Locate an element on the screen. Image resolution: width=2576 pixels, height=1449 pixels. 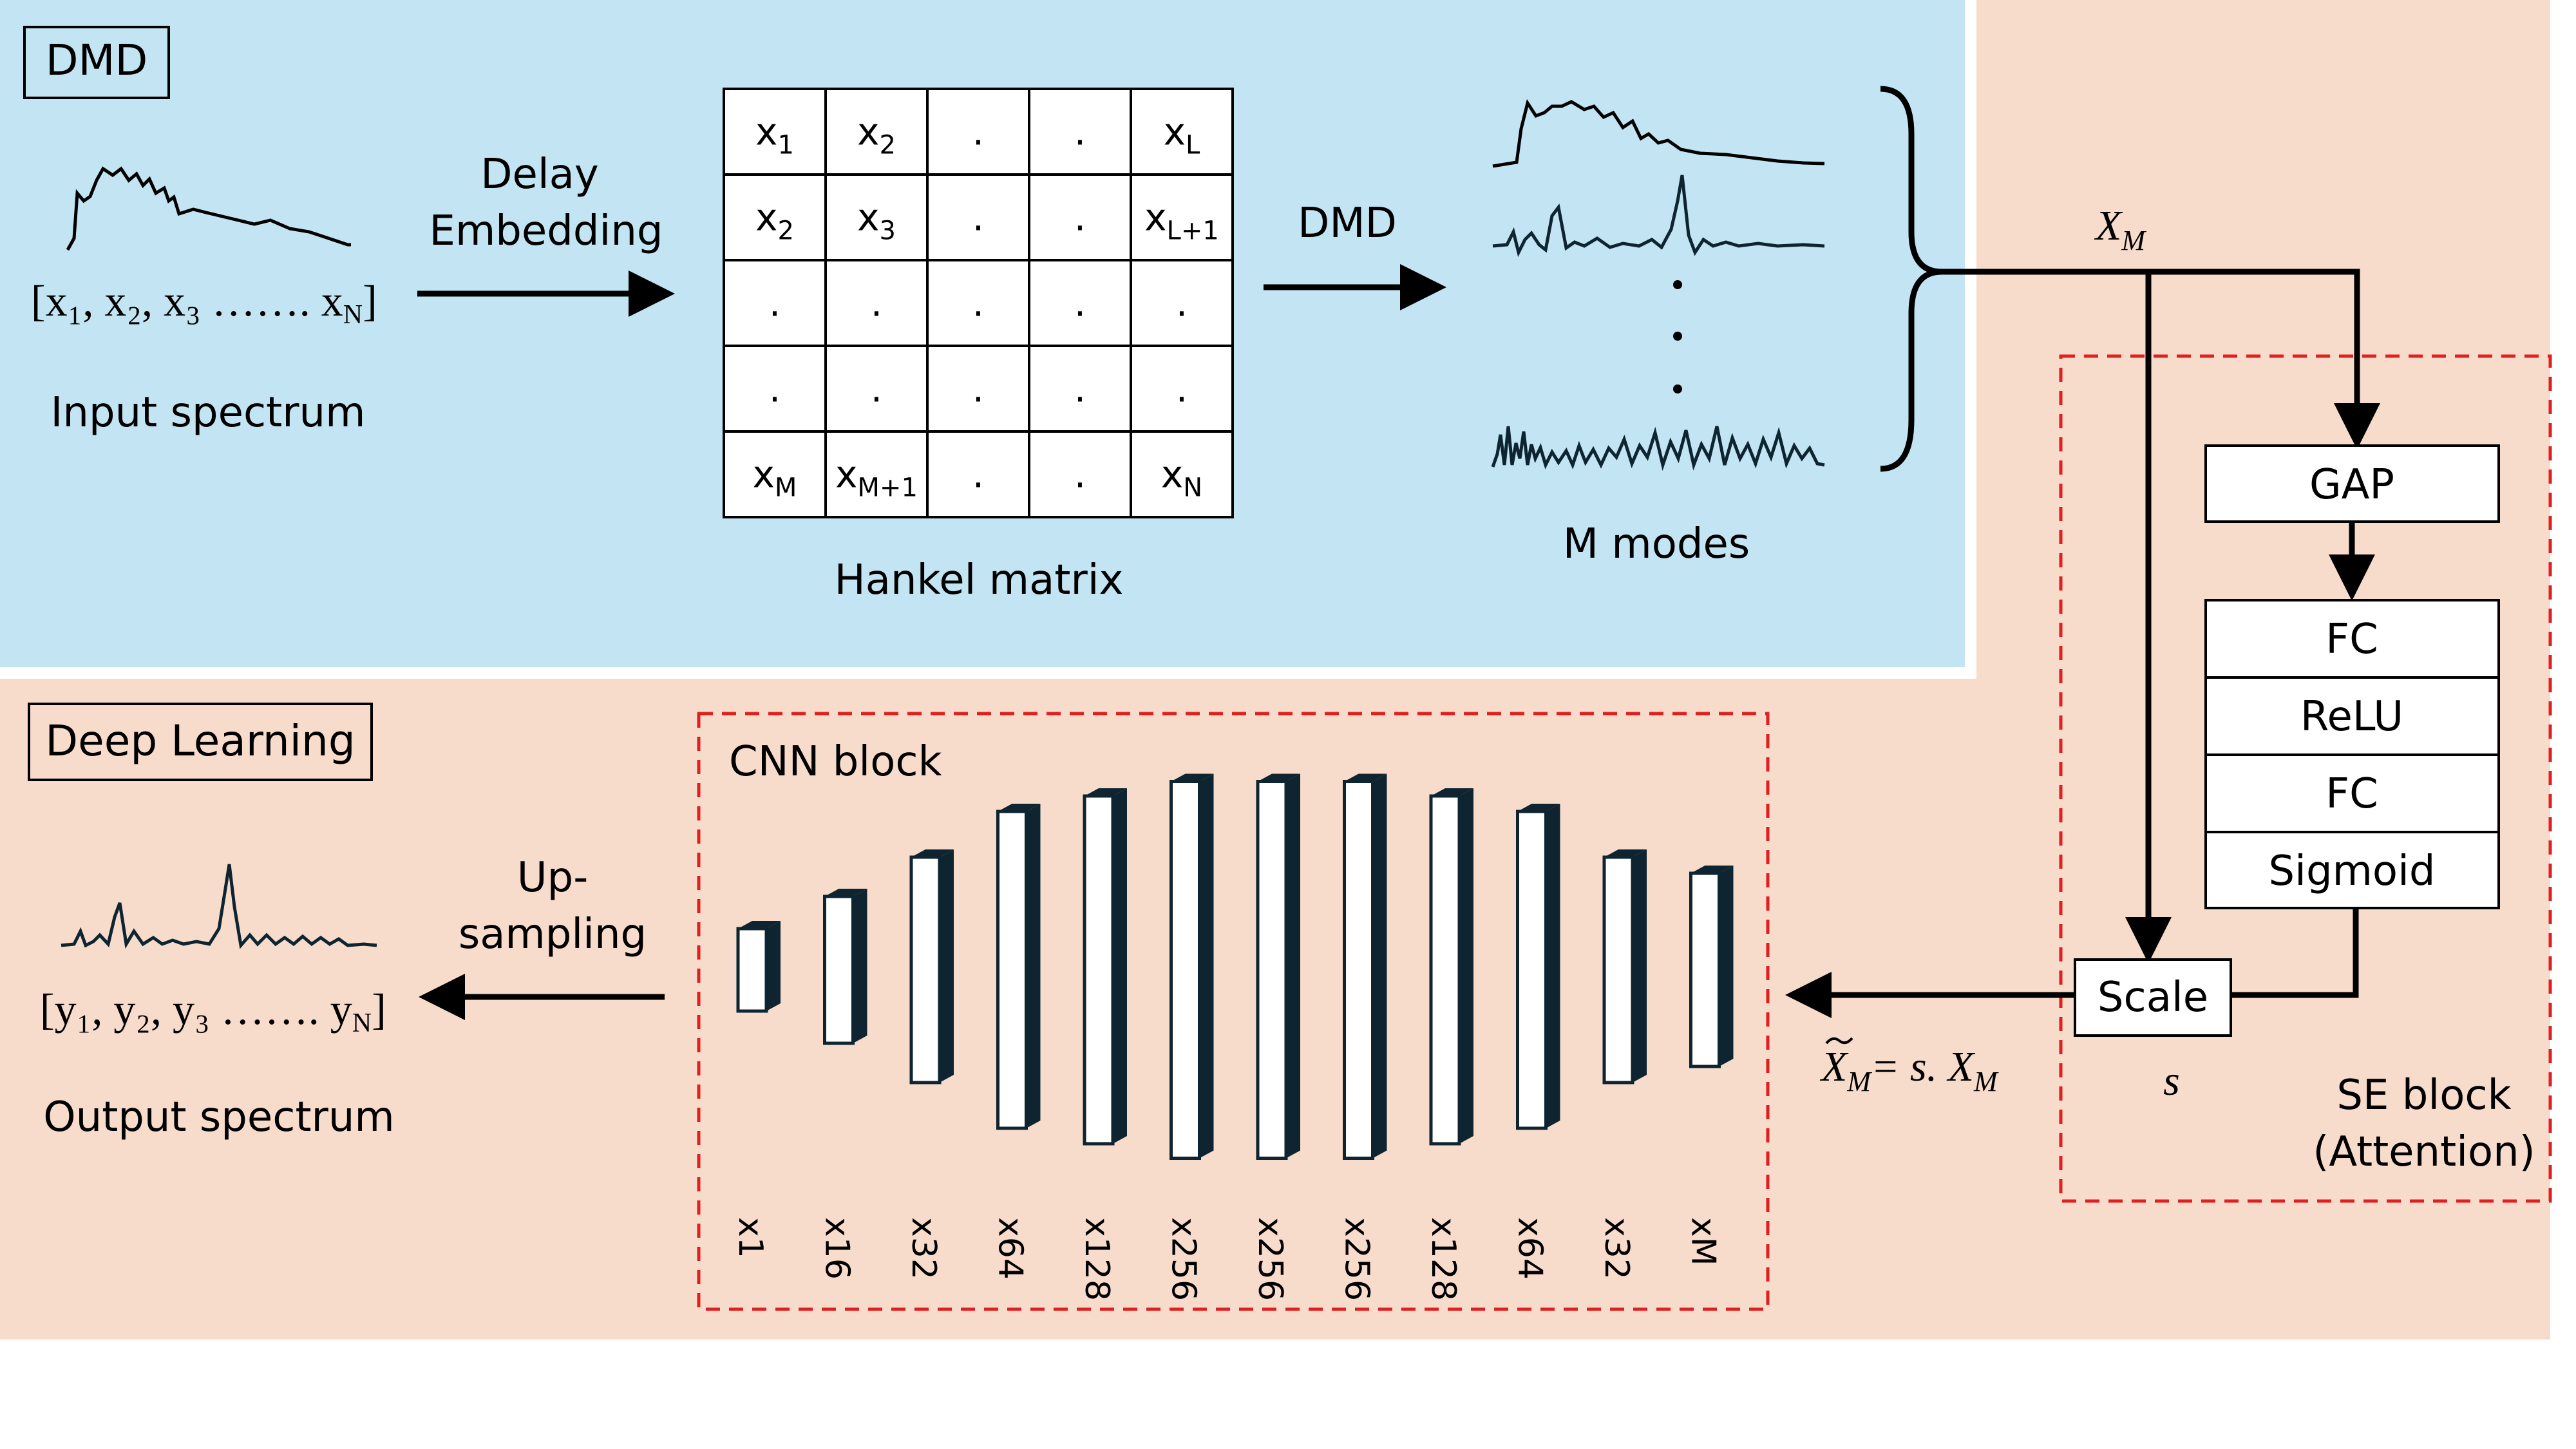
output-spectrum-curve is located at coordinates (219, 907).